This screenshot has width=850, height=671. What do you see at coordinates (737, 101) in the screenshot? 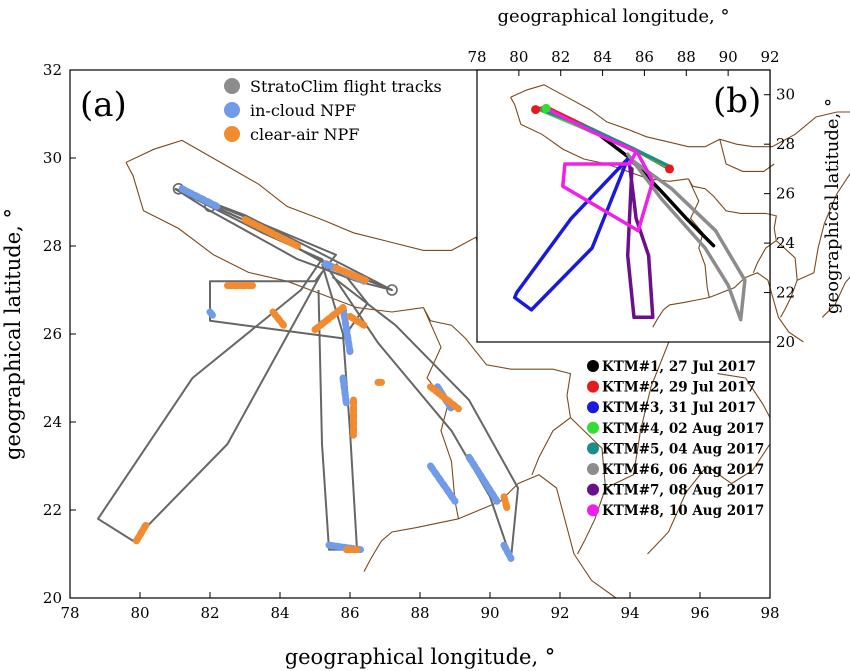
I see `panel-label-b: (b)` at bounding box center [737, 101].